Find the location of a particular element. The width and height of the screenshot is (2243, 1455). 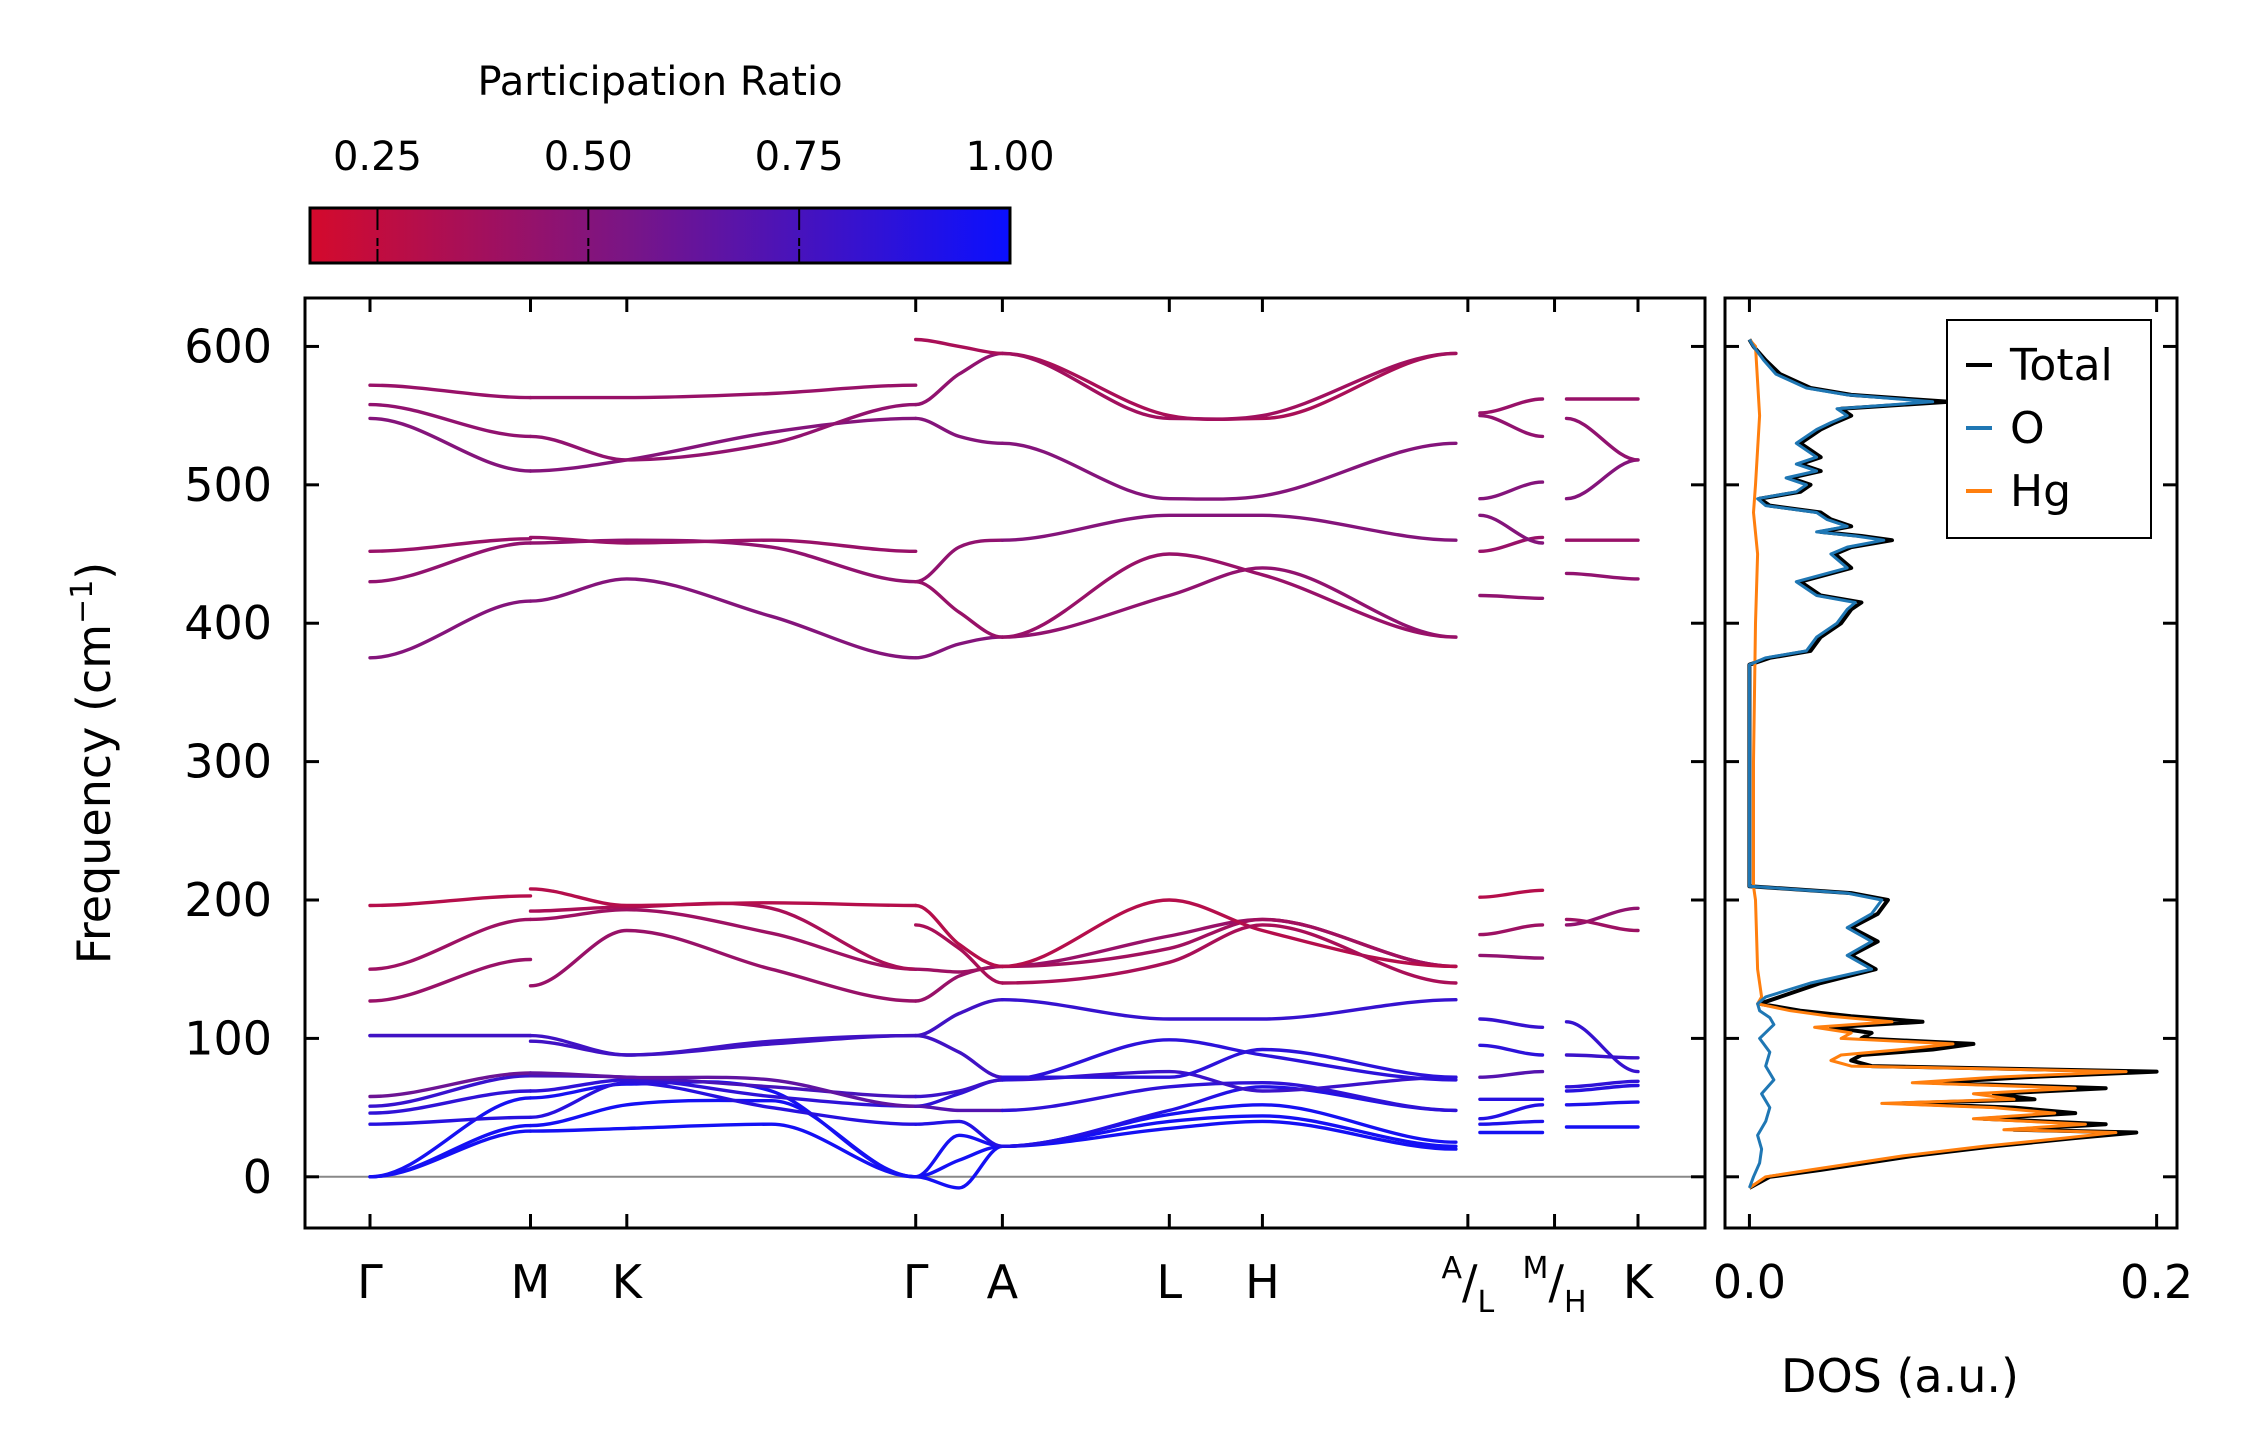

colorbar-tick-label: 0.50 is located at coordinates (588, 157).